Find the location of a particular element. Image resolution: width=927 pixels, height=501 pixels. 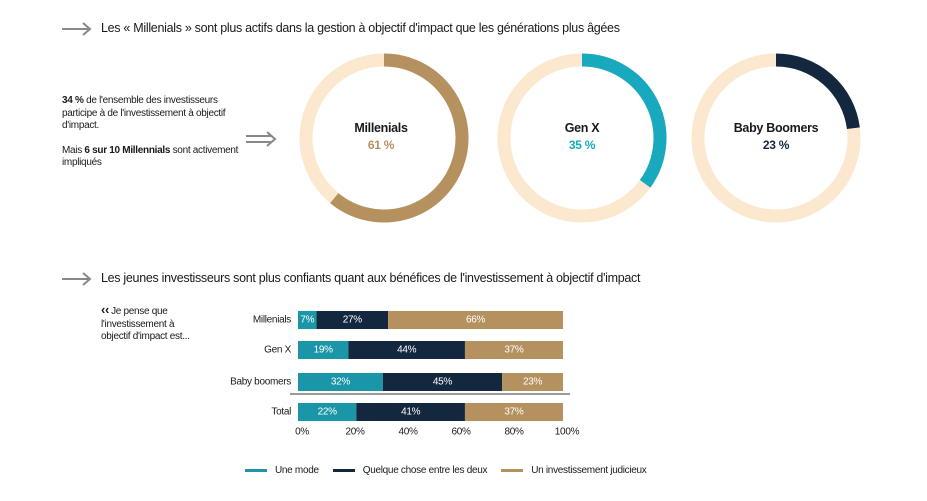

bar-label: 23% is located at coordinates (533, 382).